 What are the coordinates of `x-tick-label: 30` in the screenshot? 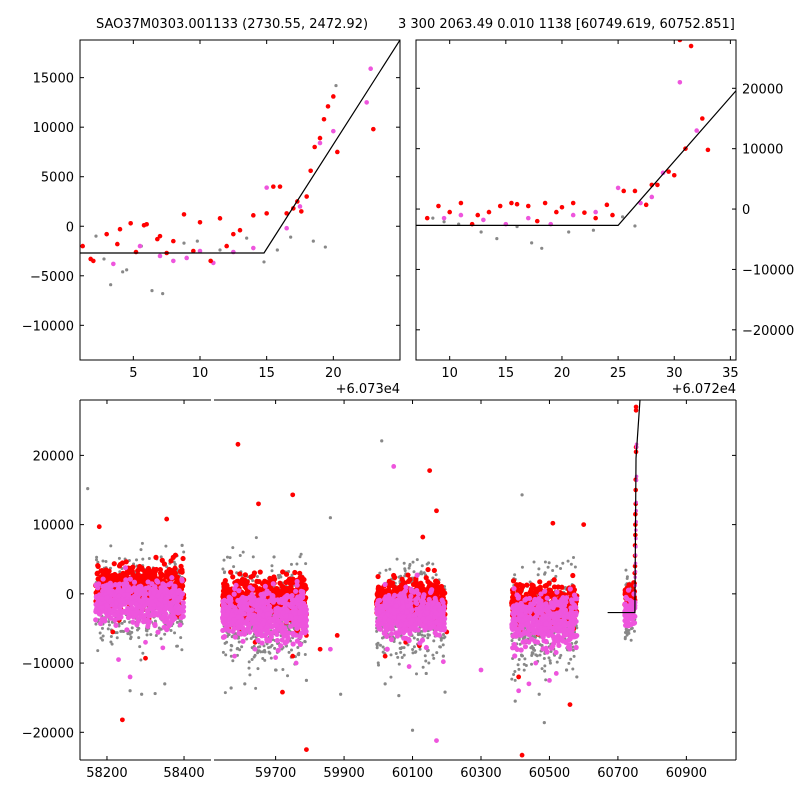 It's located at (674, 373).